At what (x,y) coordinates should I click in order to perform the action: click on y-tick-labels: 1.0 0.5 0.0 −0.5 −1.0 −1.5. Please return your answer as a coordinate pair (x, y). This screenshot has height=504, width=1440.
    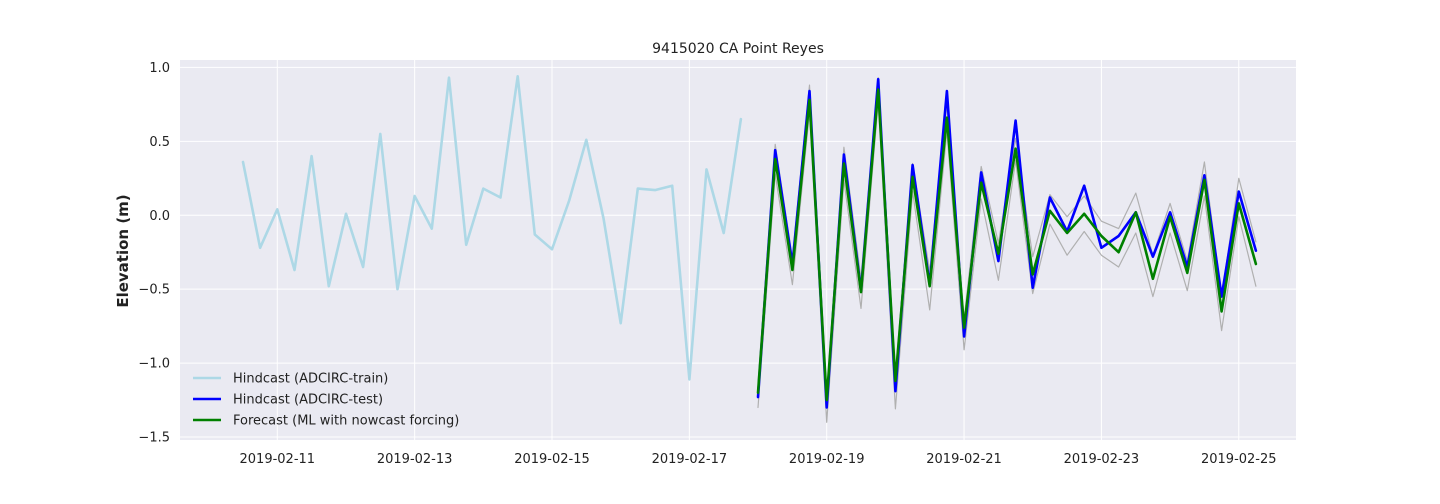
    Looking at the image, I should click on (154, 253).